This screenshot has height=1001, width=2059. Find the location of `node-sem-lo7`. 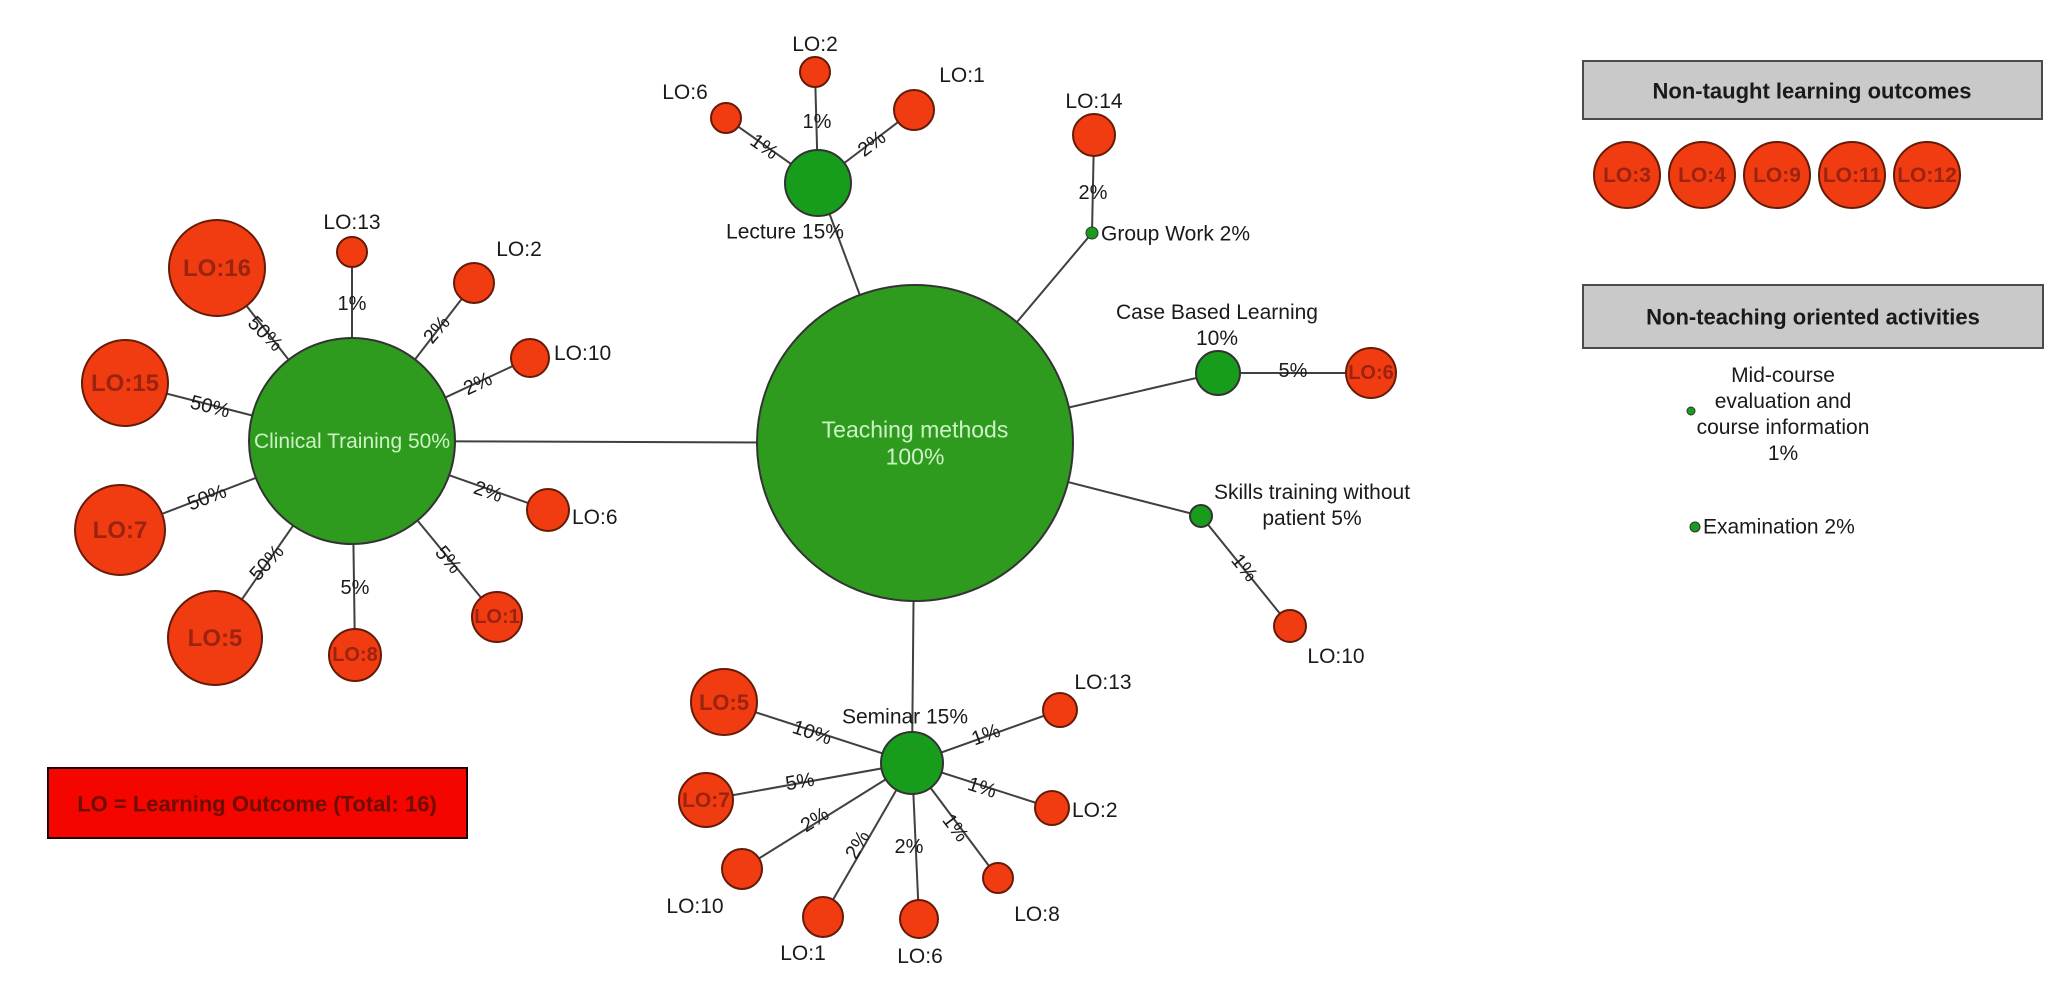

node-sem-lo7 is located at coordinates (706, 800).